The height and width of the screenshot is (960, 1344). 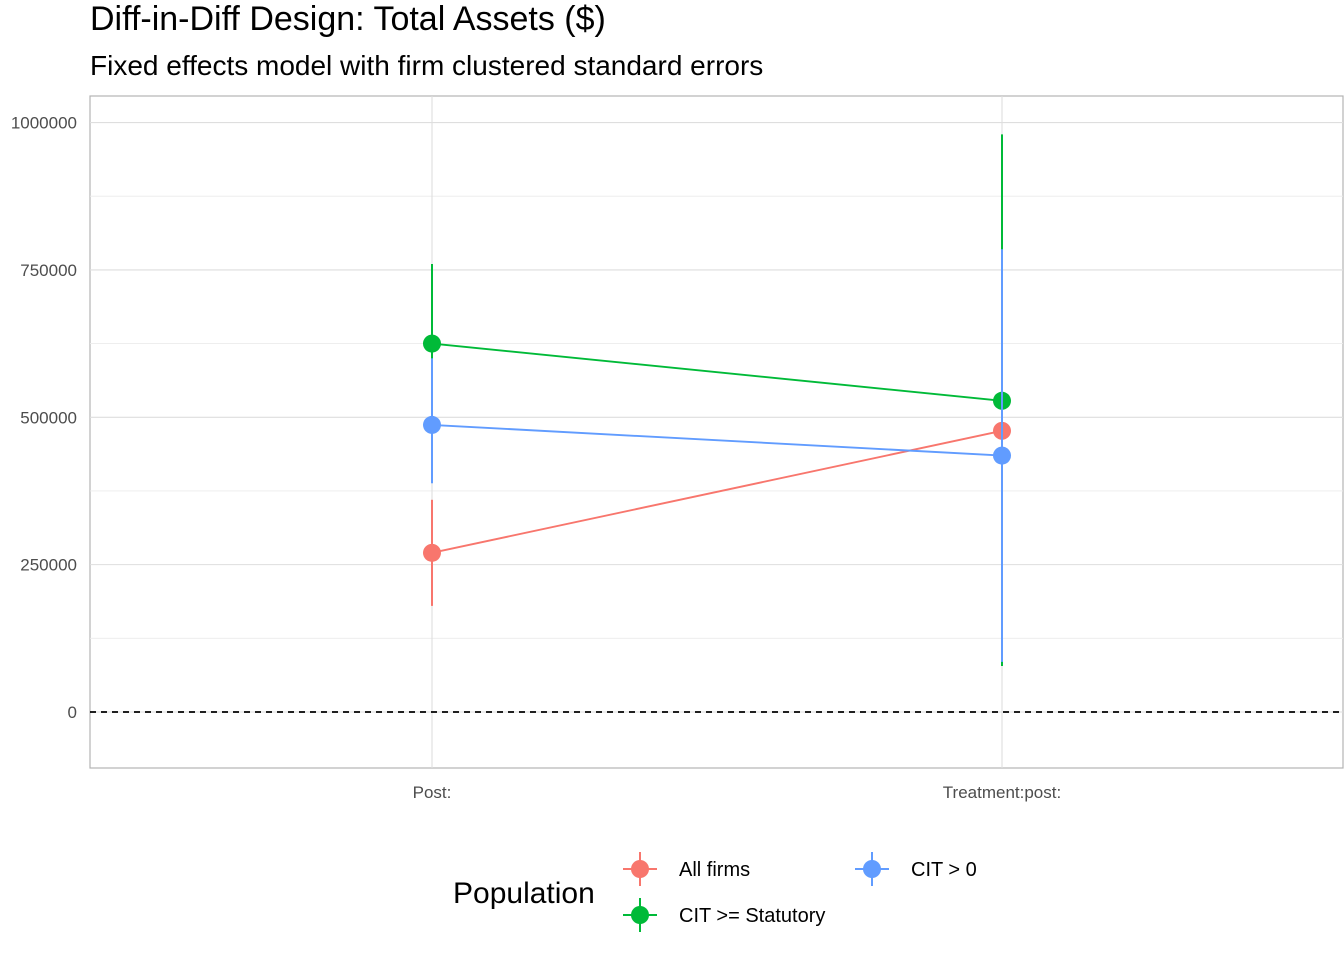 I want to click on legend-item-cit-0: CIT > 0, so click(x=916, y=869).